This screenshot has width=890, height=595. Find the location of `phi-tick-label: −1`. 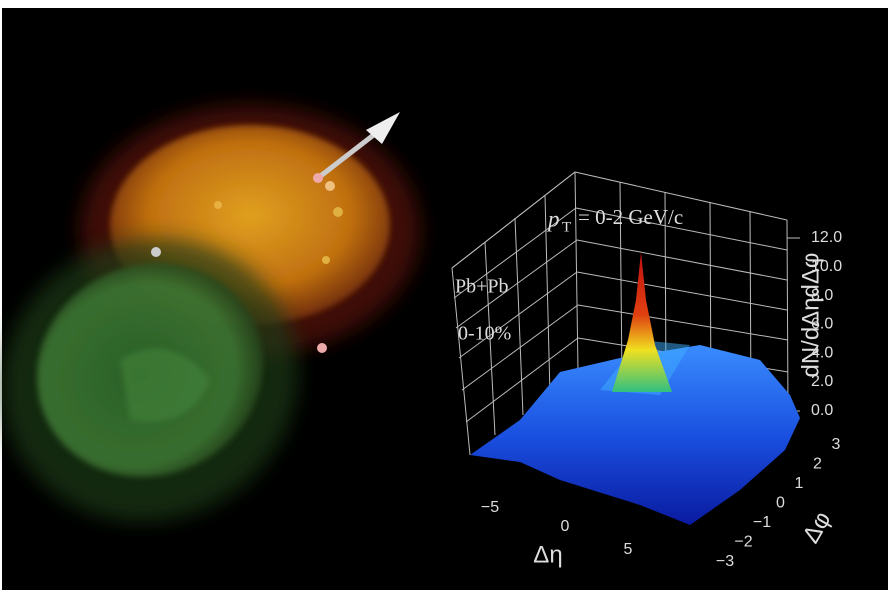

phi-tick-label: −1 is located at coordinates (762, 522).